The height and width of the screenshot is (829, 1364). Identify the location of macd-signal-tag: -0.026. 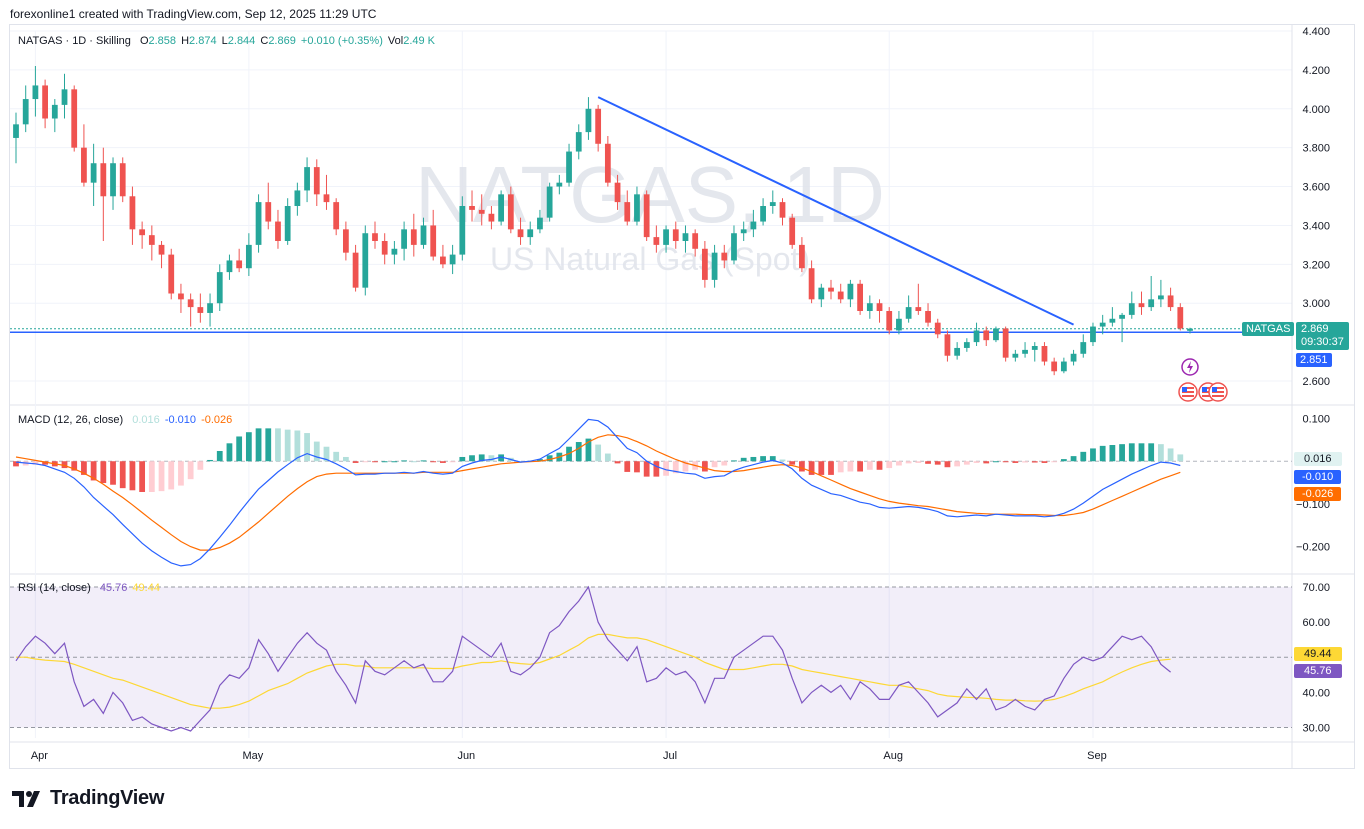
(1318, 494).